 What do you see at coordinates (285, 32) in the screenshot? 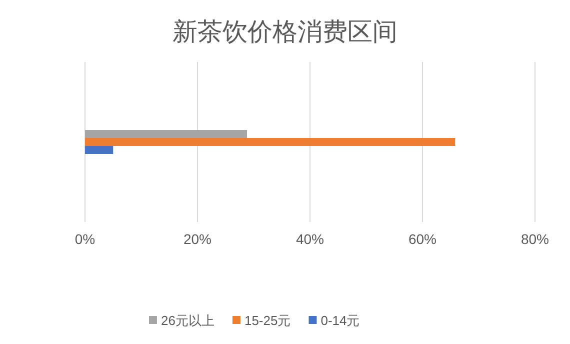
I see `chart-title: 新茶饮价格消费区间` at bounding box center [285, 32].